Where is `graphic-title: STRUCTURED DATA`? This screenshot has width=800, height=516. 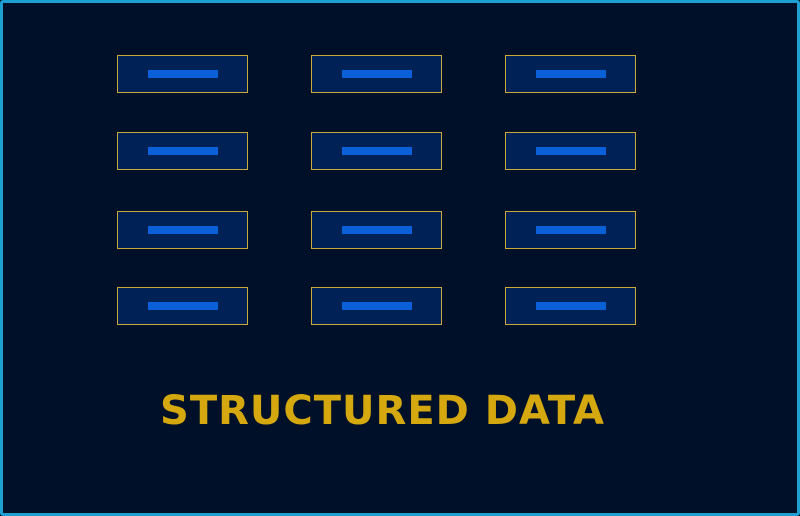 graphic-title: STRUCTURED DATA is located at coordinates (382, 411).